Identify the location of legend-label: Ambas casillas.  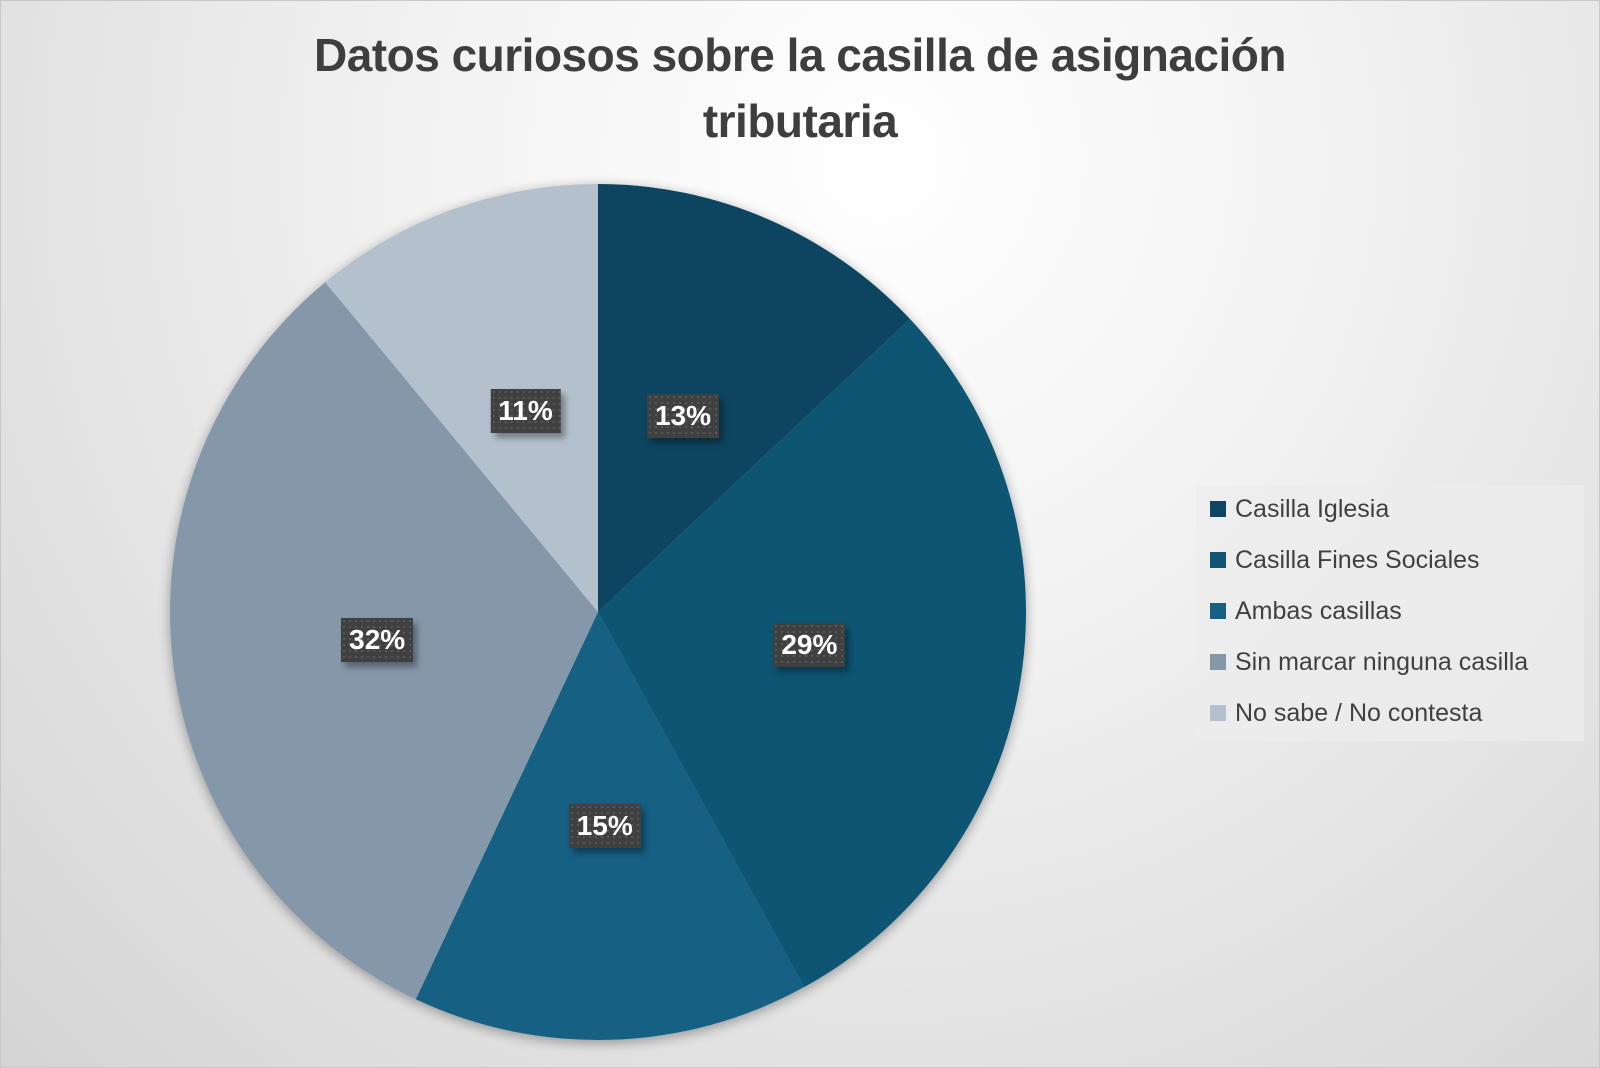
(1318, 610).